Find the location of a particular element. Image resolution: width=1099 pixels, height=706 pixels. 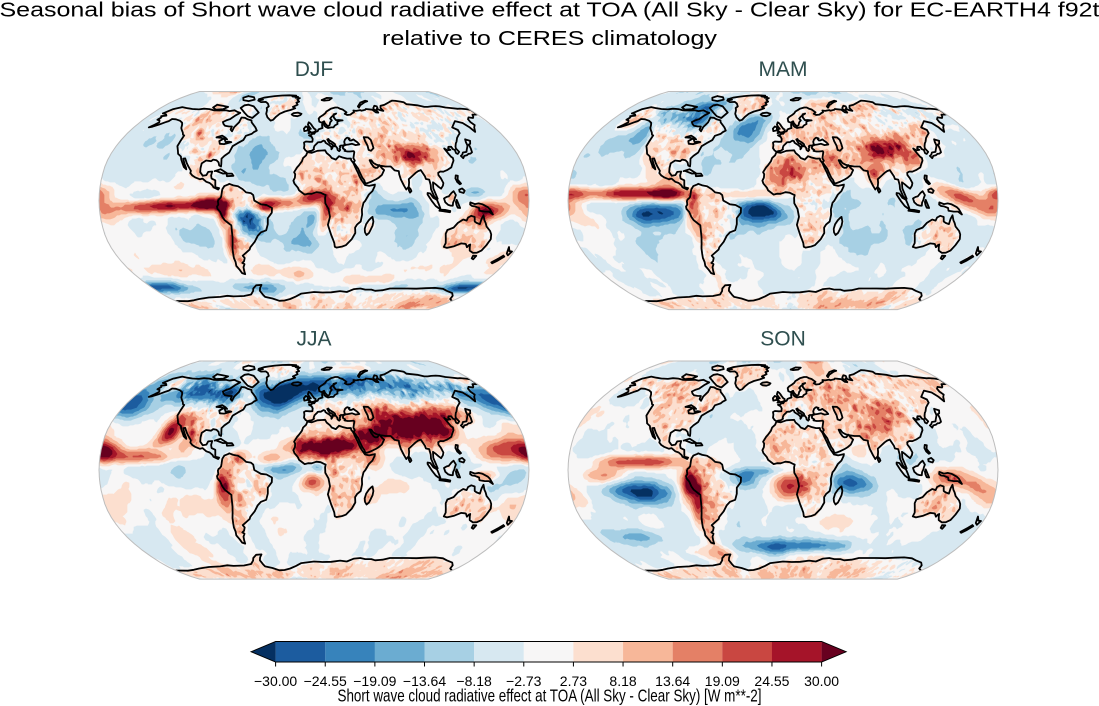

svg-text: 8.18 is located at coordinates (622, 681).